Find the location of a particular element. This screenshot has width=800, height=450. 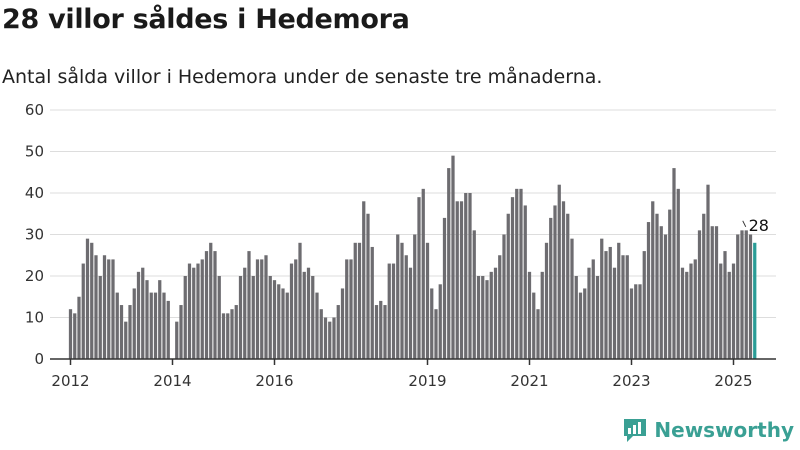

newsworthy-logo-icon is located at coordinates (635, 430).